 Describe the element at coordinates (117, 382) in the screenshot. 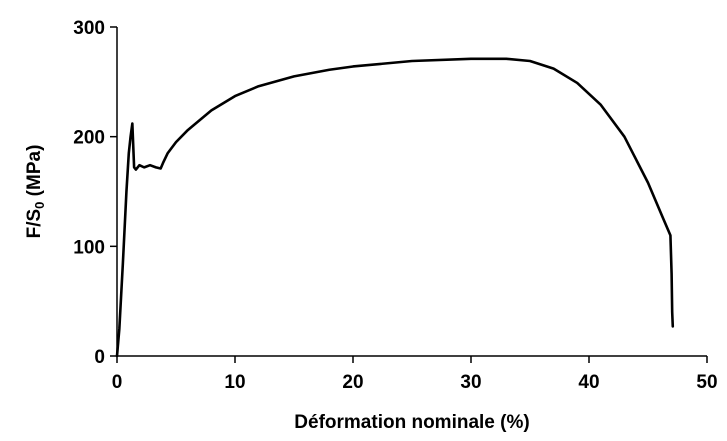

I see `x-tick-label: 0` at that location.